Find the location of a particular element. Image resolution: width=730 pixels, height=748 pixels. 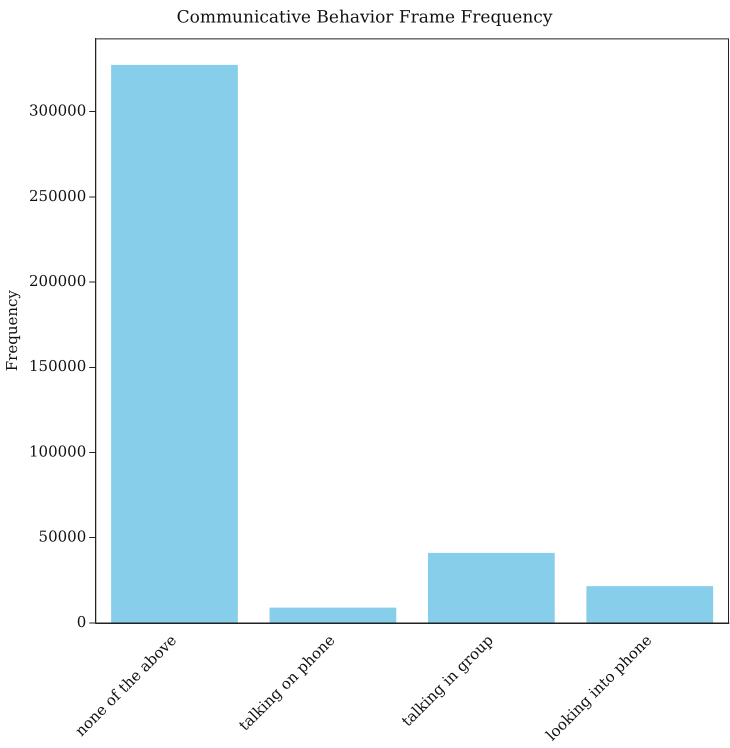

y-tick-label: 100000 is located at coordinates (57, 451).